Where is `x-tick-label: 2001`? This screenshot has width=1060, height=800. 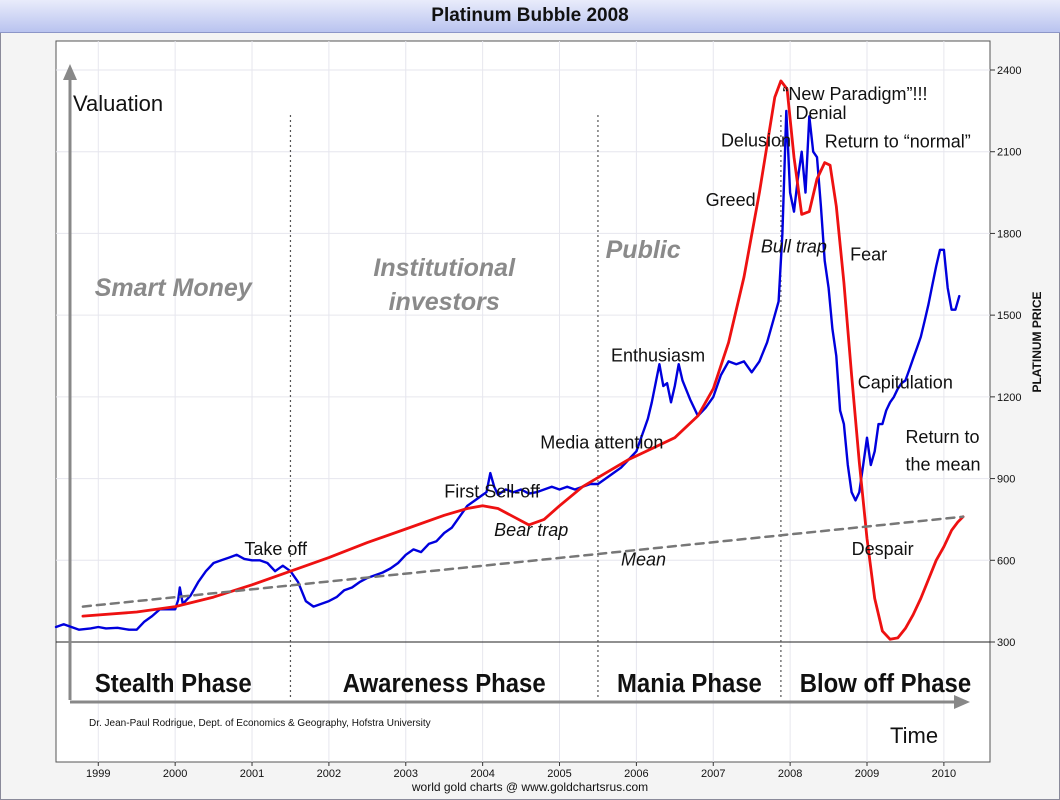 x-tick-label: 2001 is located at coordinates (252, 774).